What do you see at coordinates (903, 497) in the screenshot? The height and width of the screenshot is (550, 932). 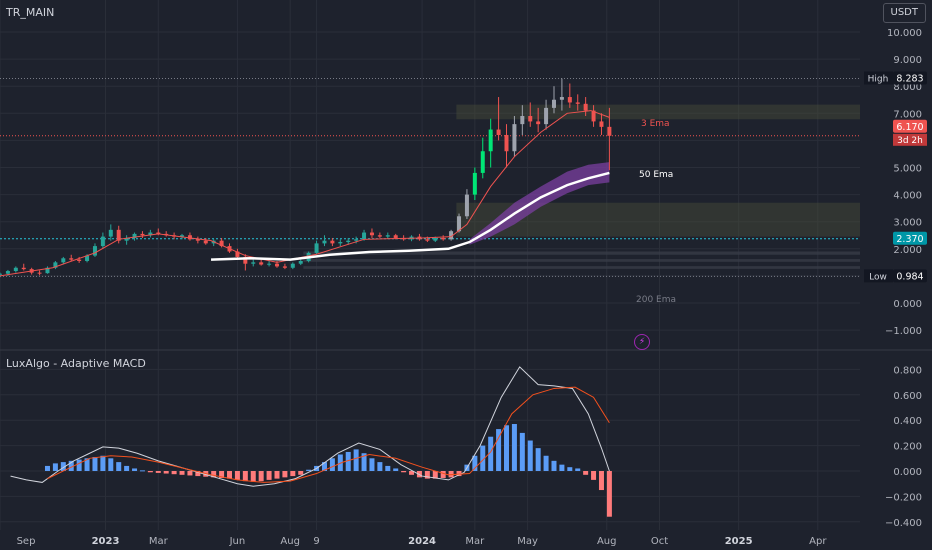 I see `macd-tick-label: −0.200` at bounding box center [903, 497].